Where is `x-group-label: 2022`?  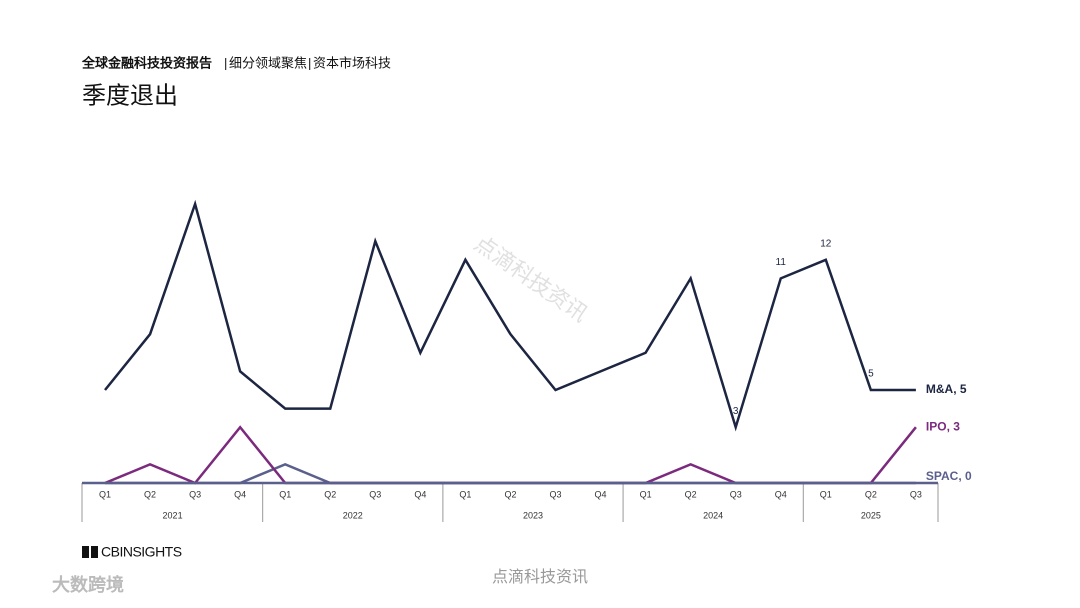
x-group-label: 2022 is located at coordinates (353, 515).